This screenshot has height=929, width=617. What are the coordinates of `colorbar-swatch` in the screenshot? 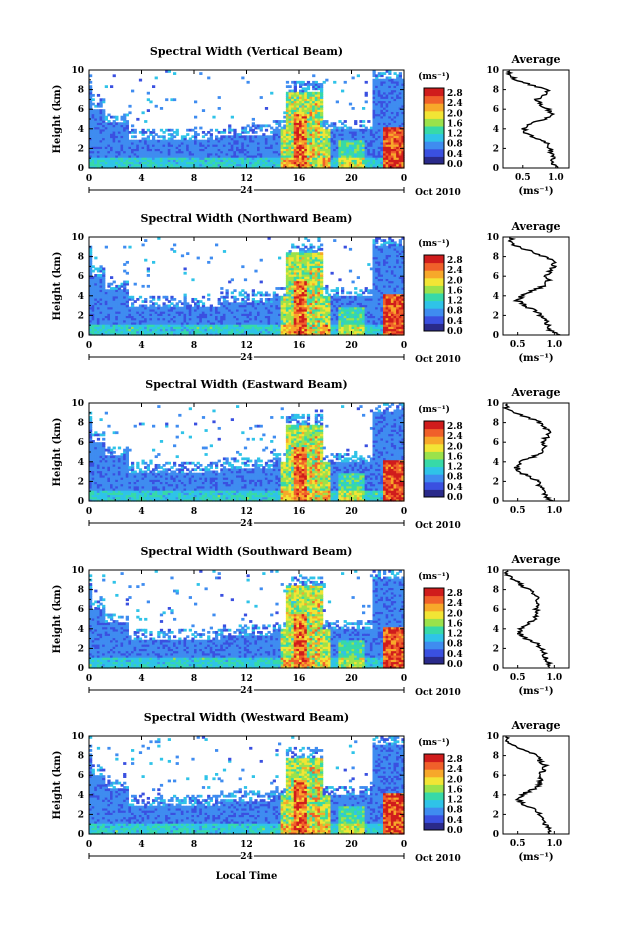 It's located at (434, 114).